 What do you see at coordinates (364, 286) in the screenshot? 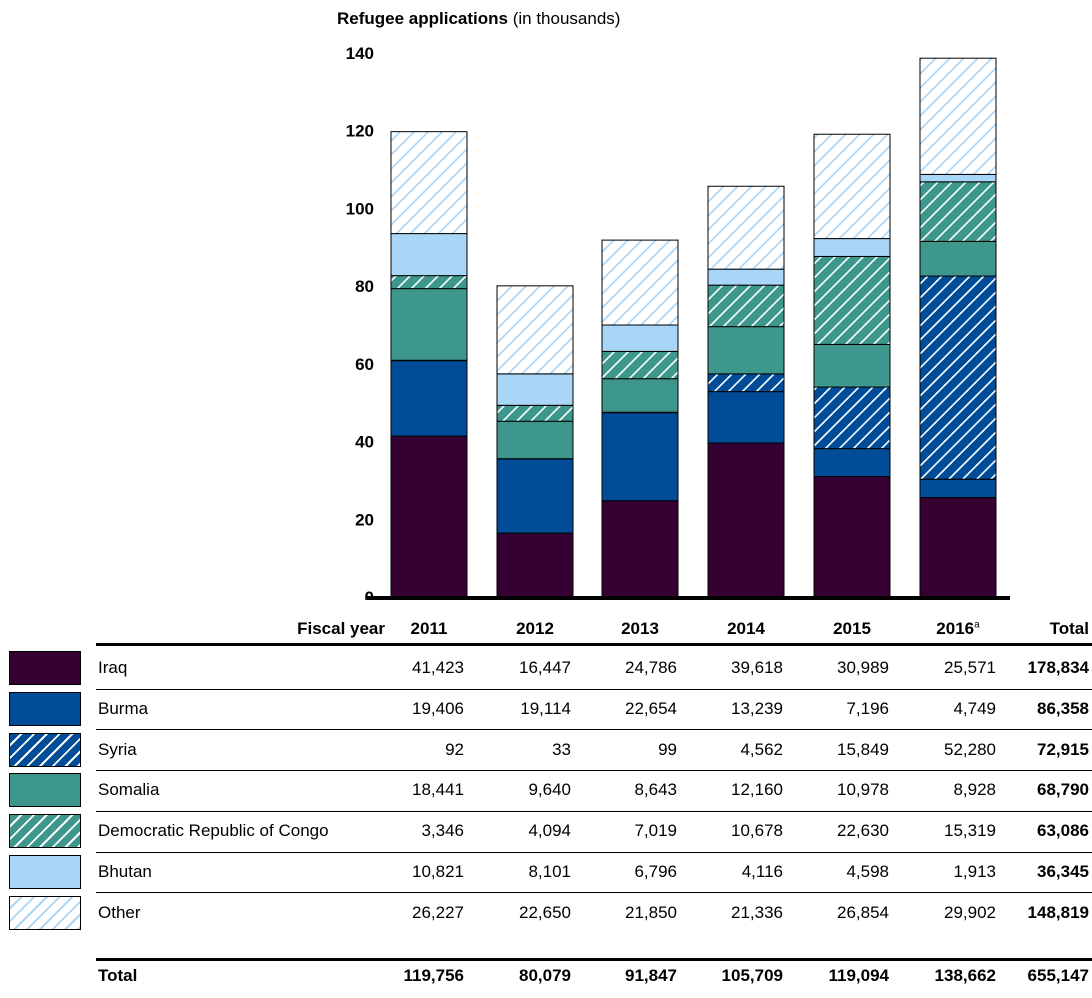
I see `y-tick-label: 80` at bounding box center [364, 286].